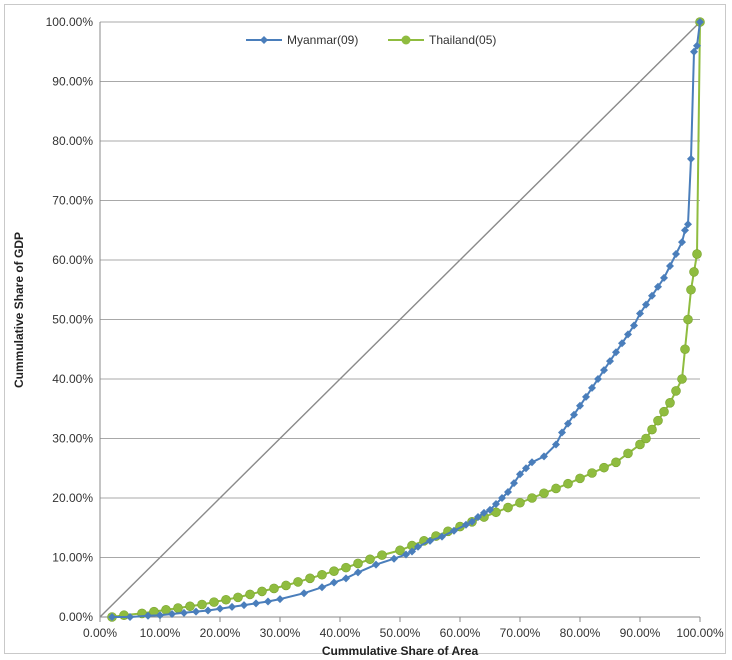 Image resolution: width=732 pixels, height=660 pixels. I want to click on x-tick-label: 60.00%, so click(460, 633).